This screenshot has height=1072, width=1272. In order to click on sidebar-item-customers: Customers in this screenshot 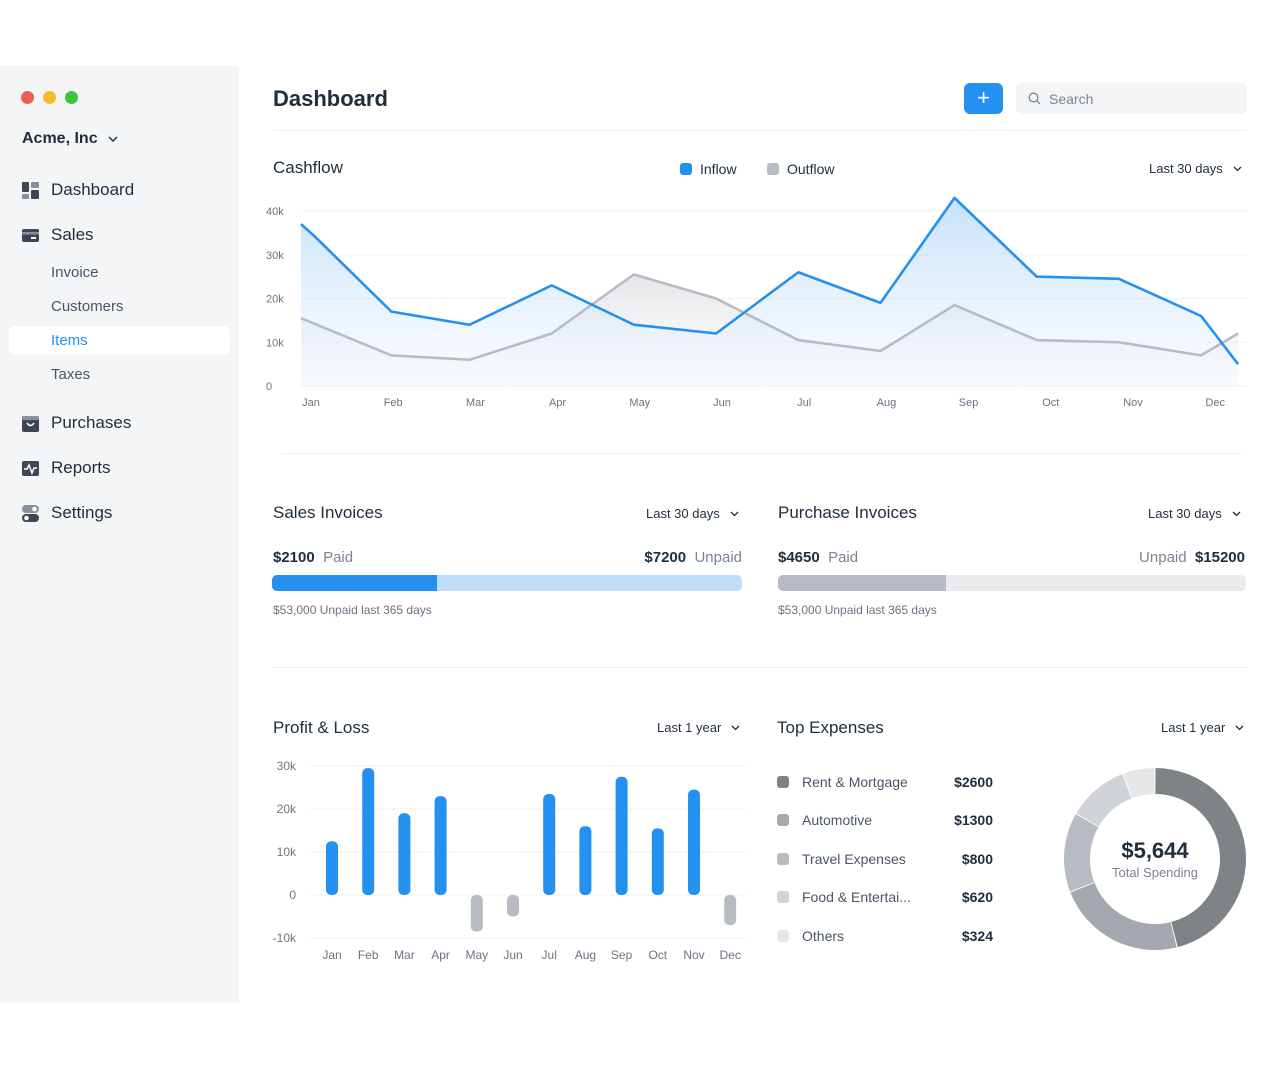, I will do `click(87, 306)`.